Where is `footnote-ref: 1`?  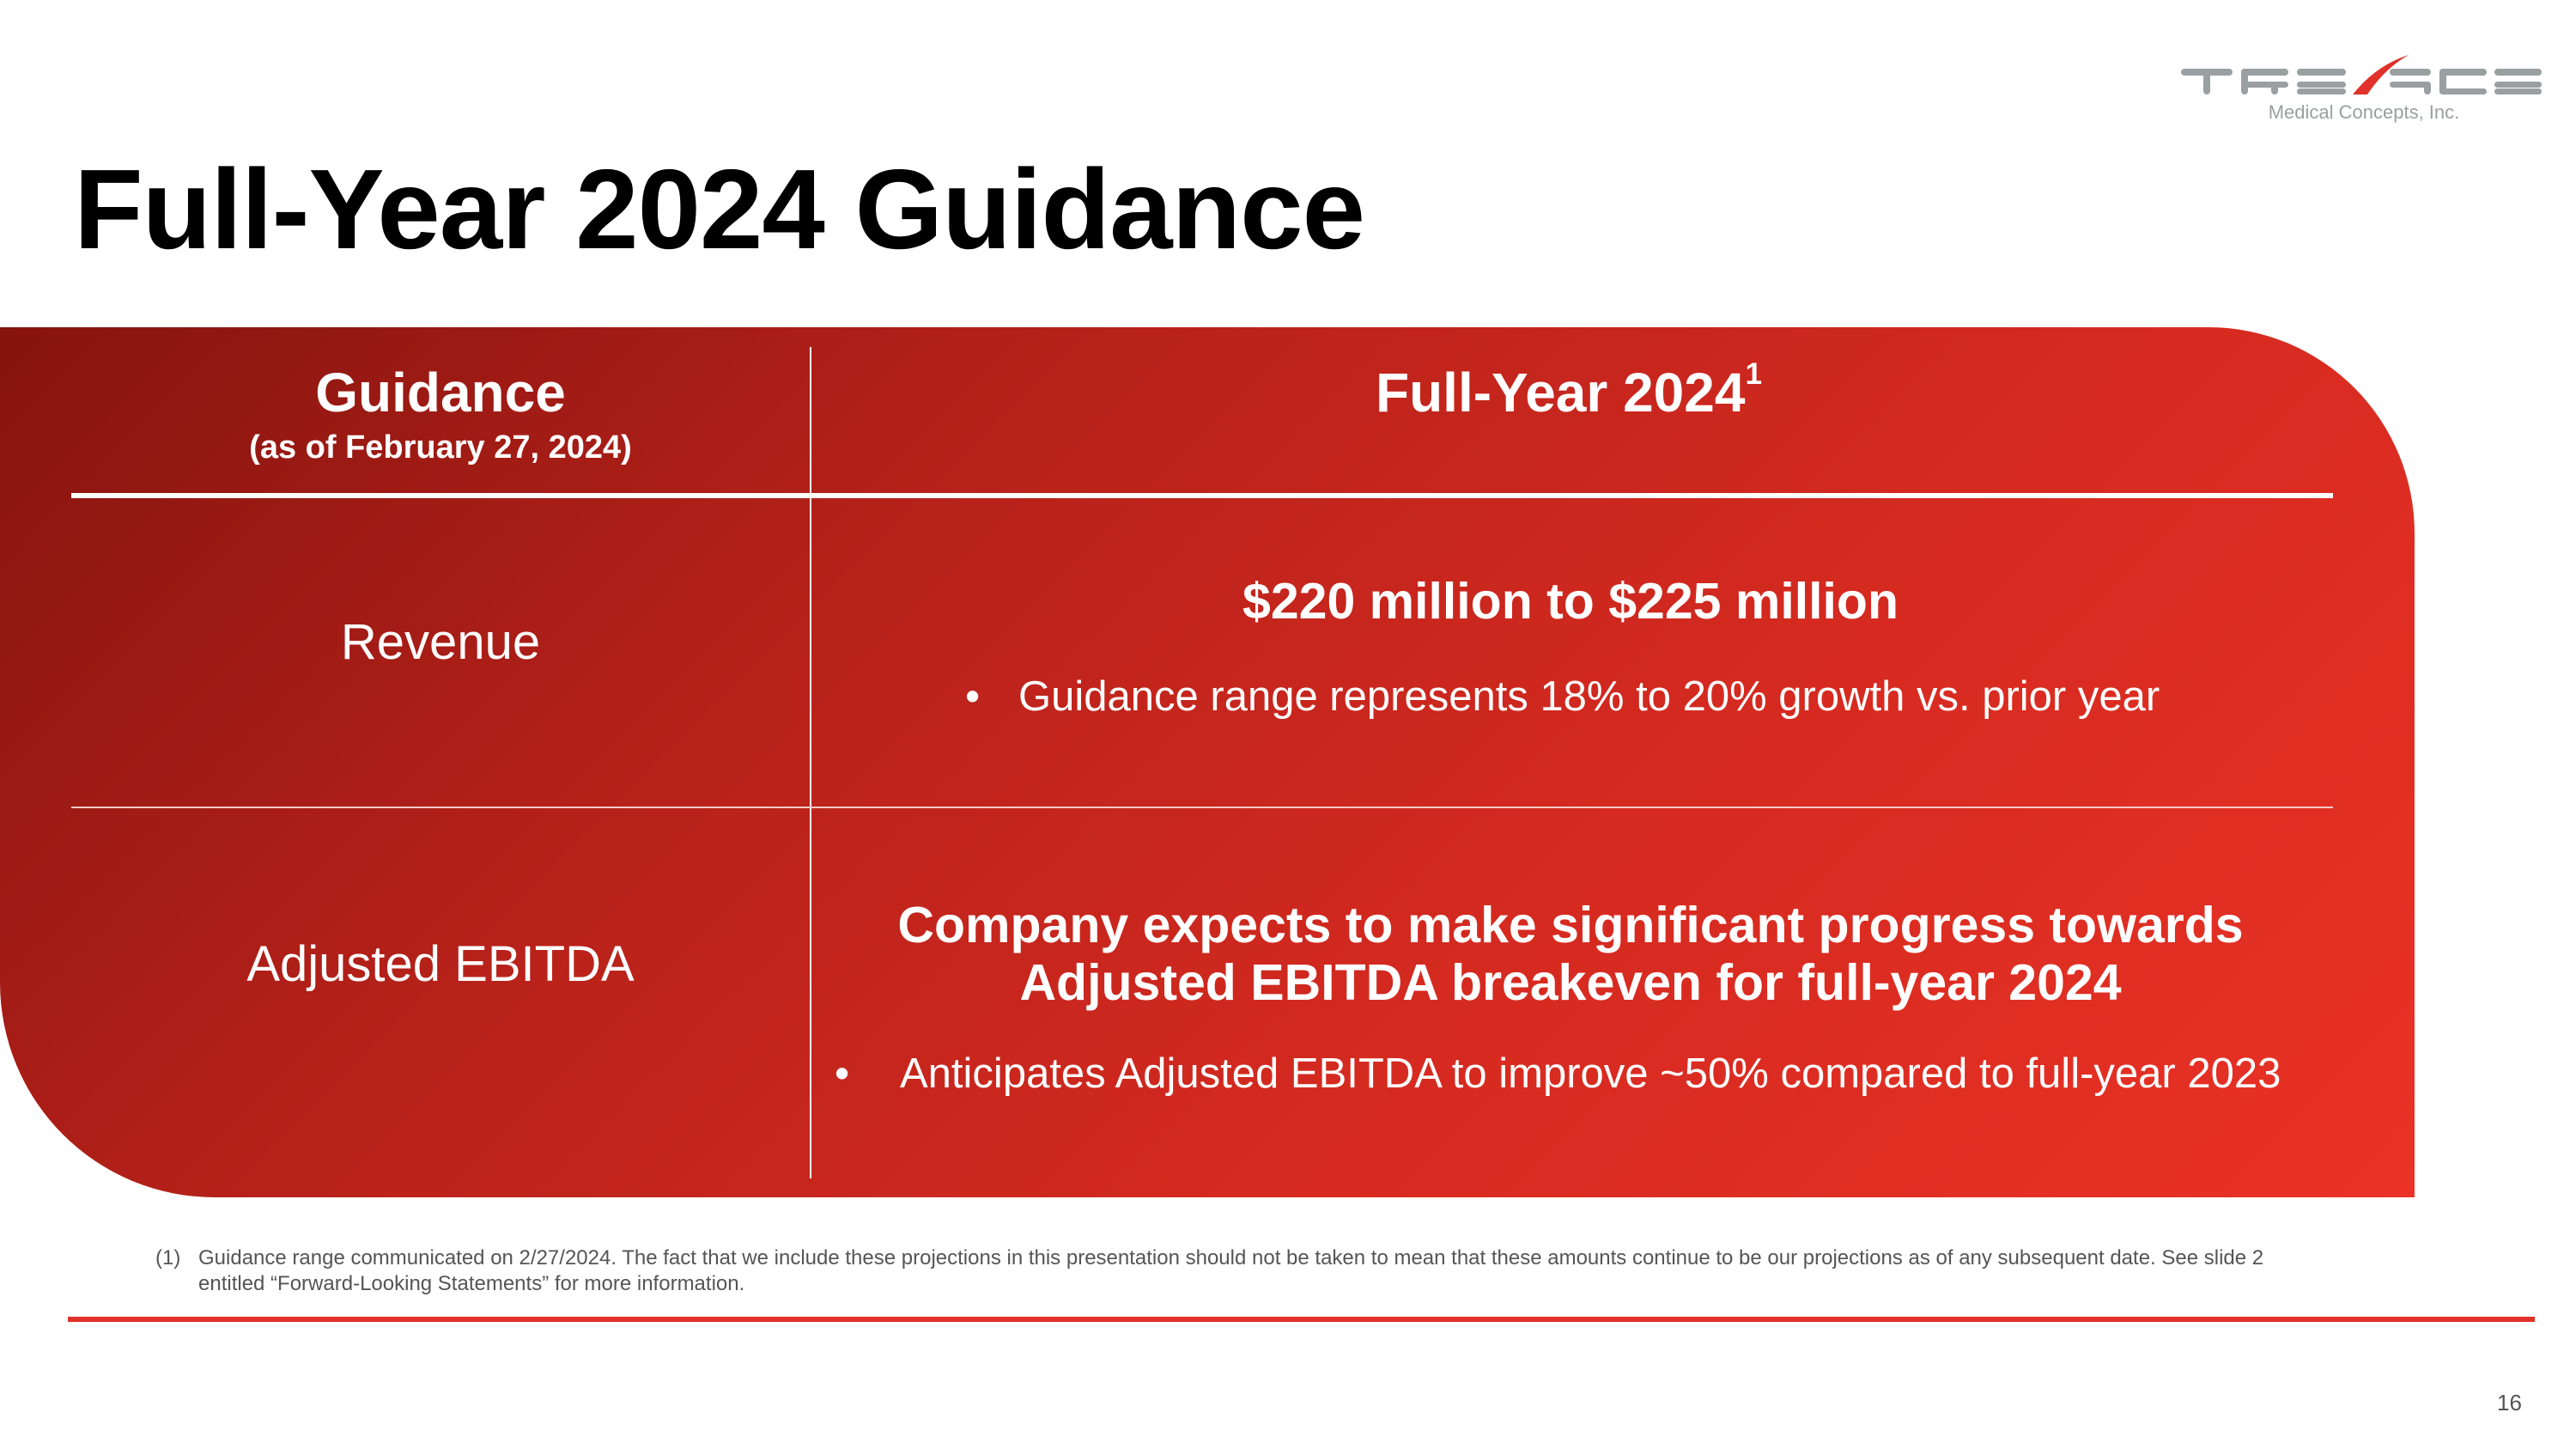 footnote-ref: 1 is located at coordinates (1754, 374).